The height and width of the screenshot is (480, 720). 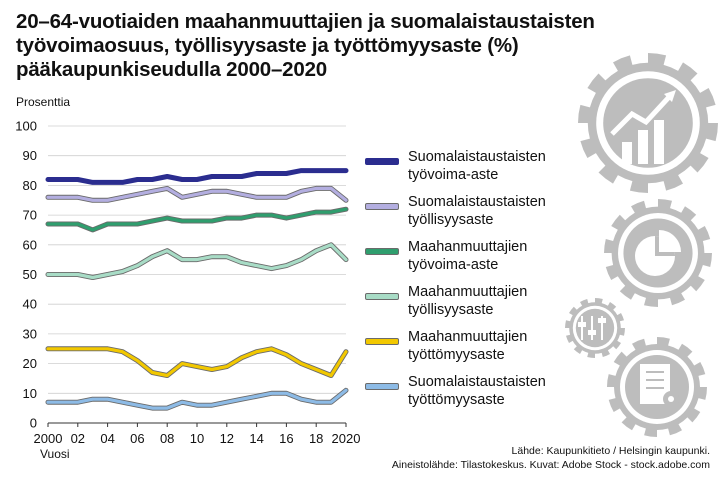 I want to click on y-tick-label: 100, so click(x=26, y=126).